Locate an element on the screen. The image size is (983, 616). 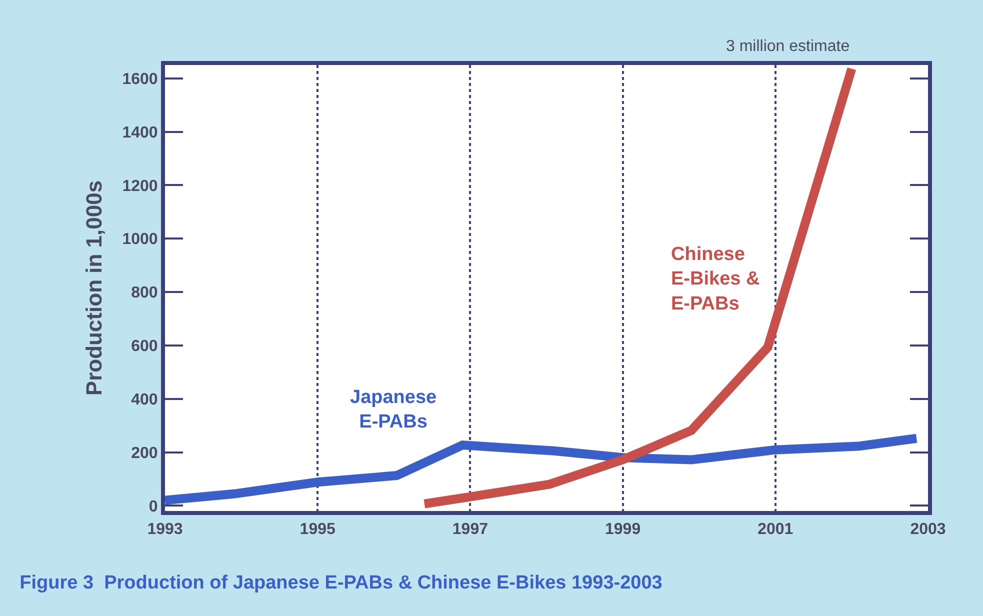
y-tick-label: 1600 is located at coordinates (140, 79).